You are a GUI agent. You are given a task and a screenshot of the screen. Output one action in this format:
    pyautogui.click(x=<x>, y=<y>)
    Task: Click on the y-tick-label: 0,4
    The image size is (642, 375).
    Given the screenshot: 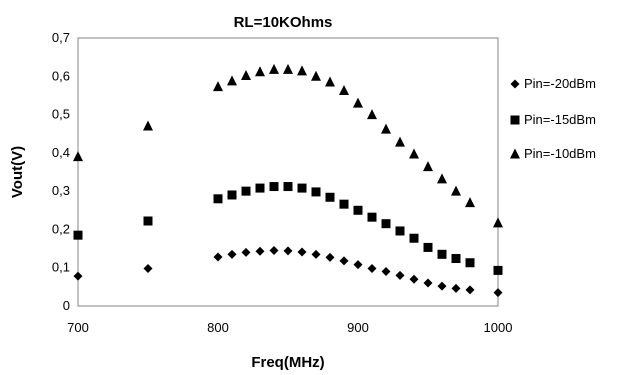 What is the action you would take?
    pyautogui.click(x=61, y=152)
    